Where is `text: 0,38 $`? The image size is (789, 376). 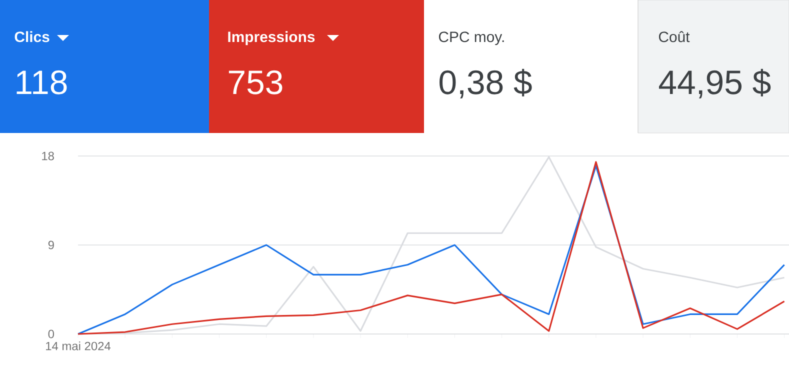 text: 0,38 $ is located at coordinates (486, 83).